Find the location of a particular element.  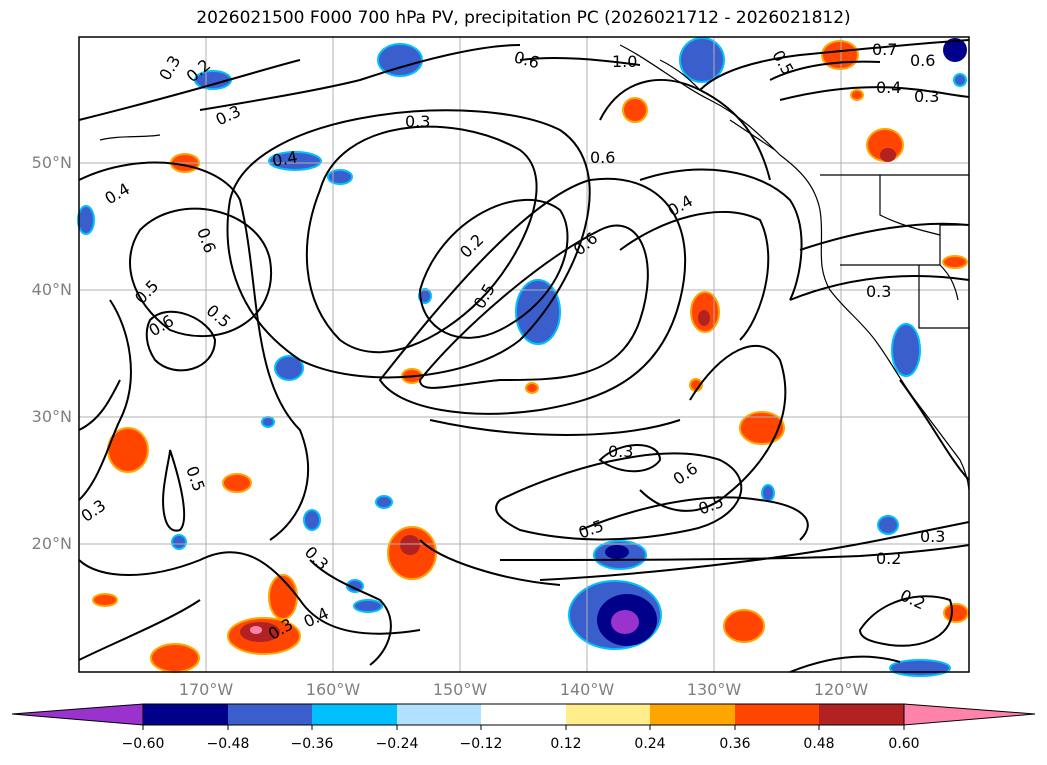

colorbar is located at coordinates (523, 716).